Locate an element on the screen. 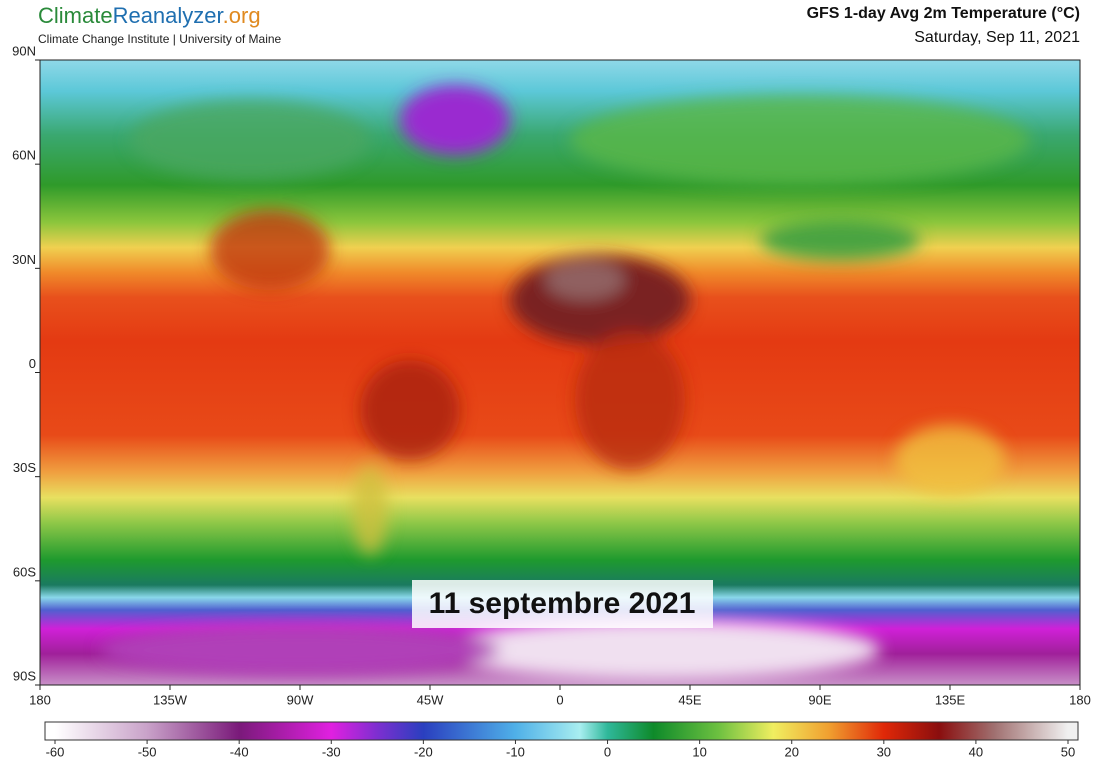 The height and width of the screenshot is (764, 1100). overlay-text: 11 septembre 2021 is located at coordinates (562, 603).